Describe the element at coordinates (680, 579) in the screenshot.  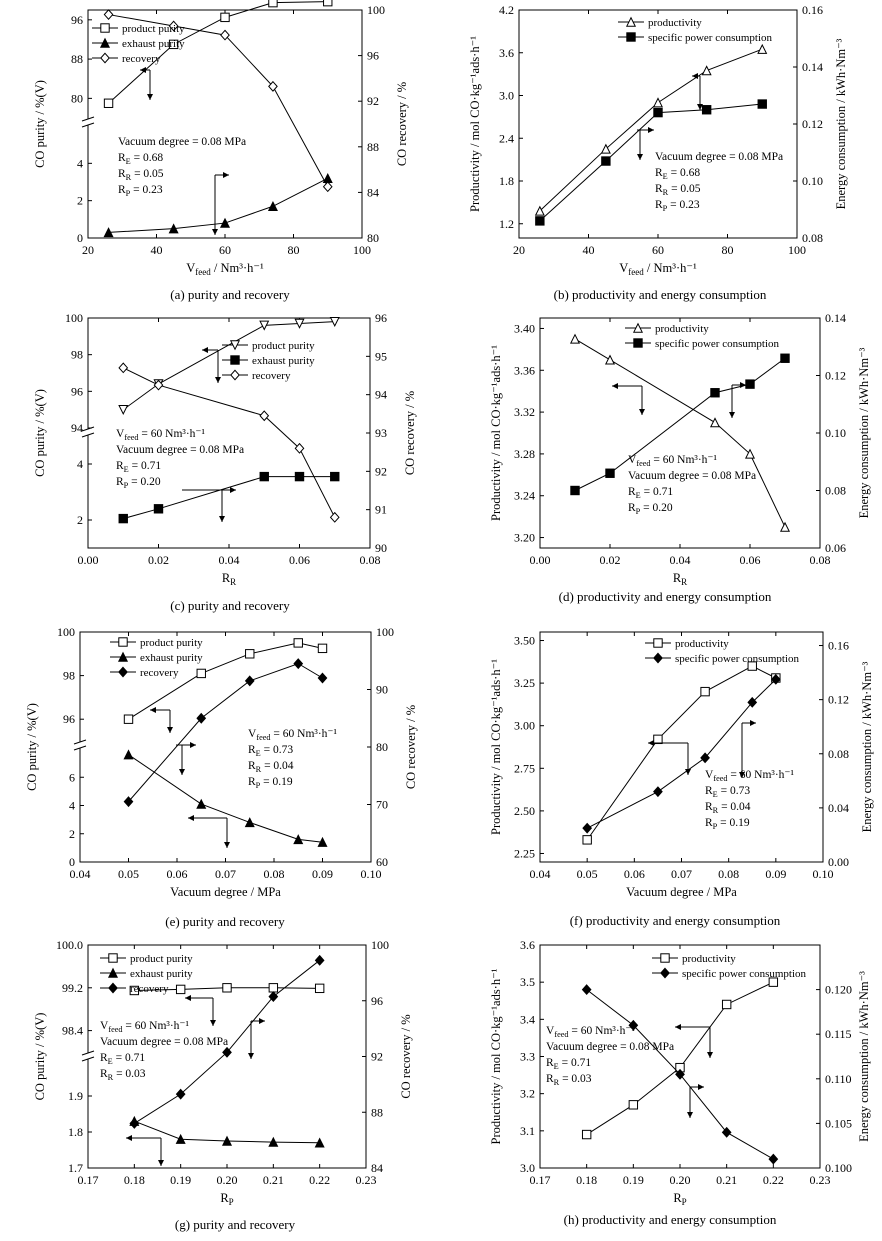
I see `x-axis-label: RR​` at that location.